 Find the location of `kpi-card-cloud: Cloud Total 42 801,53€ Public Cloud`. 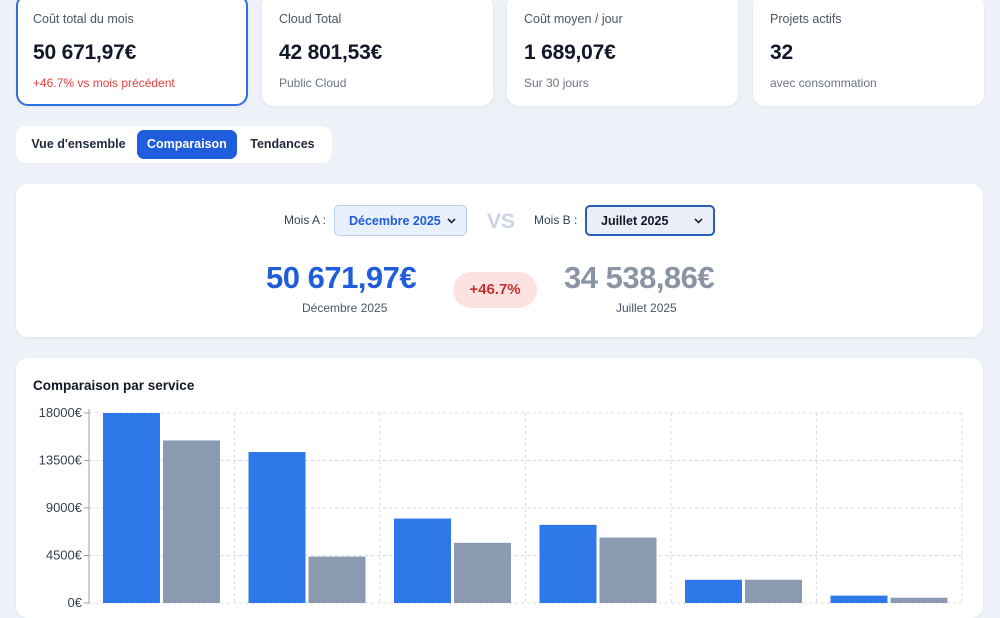

kpi-card-cloud: Cloud Total 42 801,53€ Public Cloud is located at coordinates (377, 53).